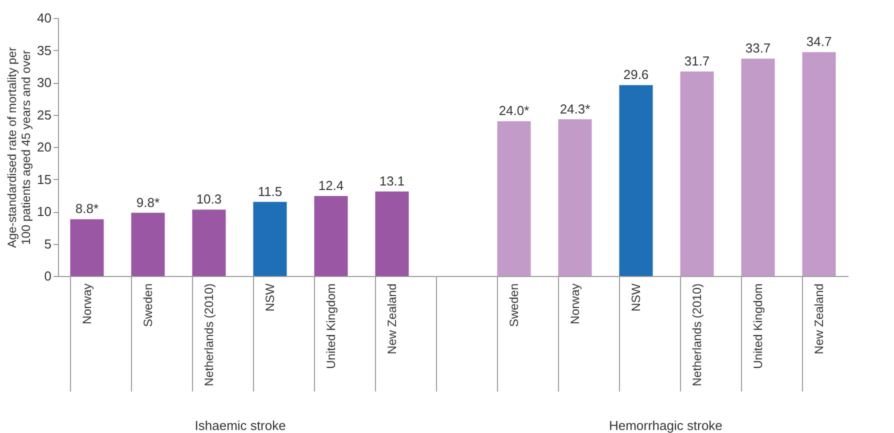 The width and height of the screenshot is (894, 433). What do you see at coordinates (44, 147) in the screenshot?
I see `y-tick-label: 20` at bounding box center [44, 147].